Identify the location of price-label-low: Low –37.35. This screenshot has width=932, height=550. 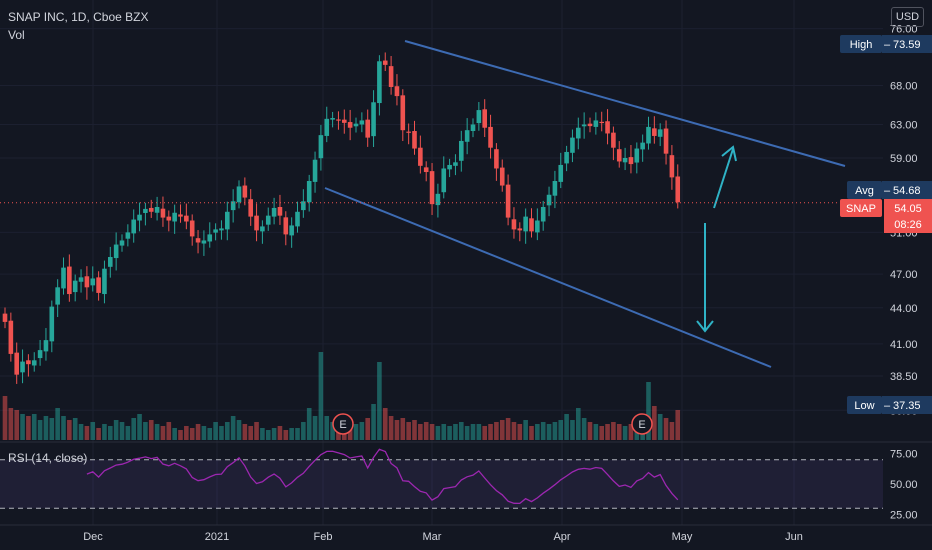
(889, 405).